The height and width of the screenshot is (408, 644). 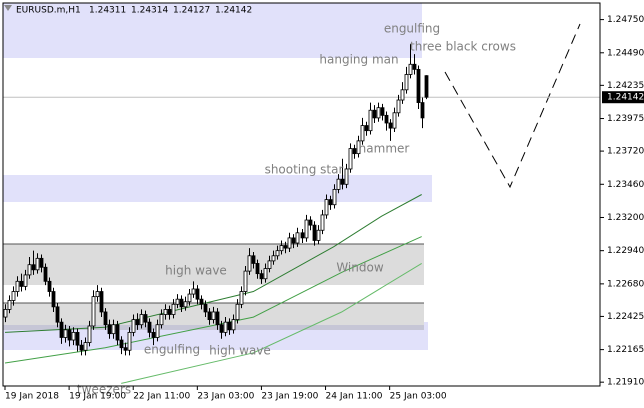 I want to click on y-tick-label: 1.24235, so click(x=625, y=86).